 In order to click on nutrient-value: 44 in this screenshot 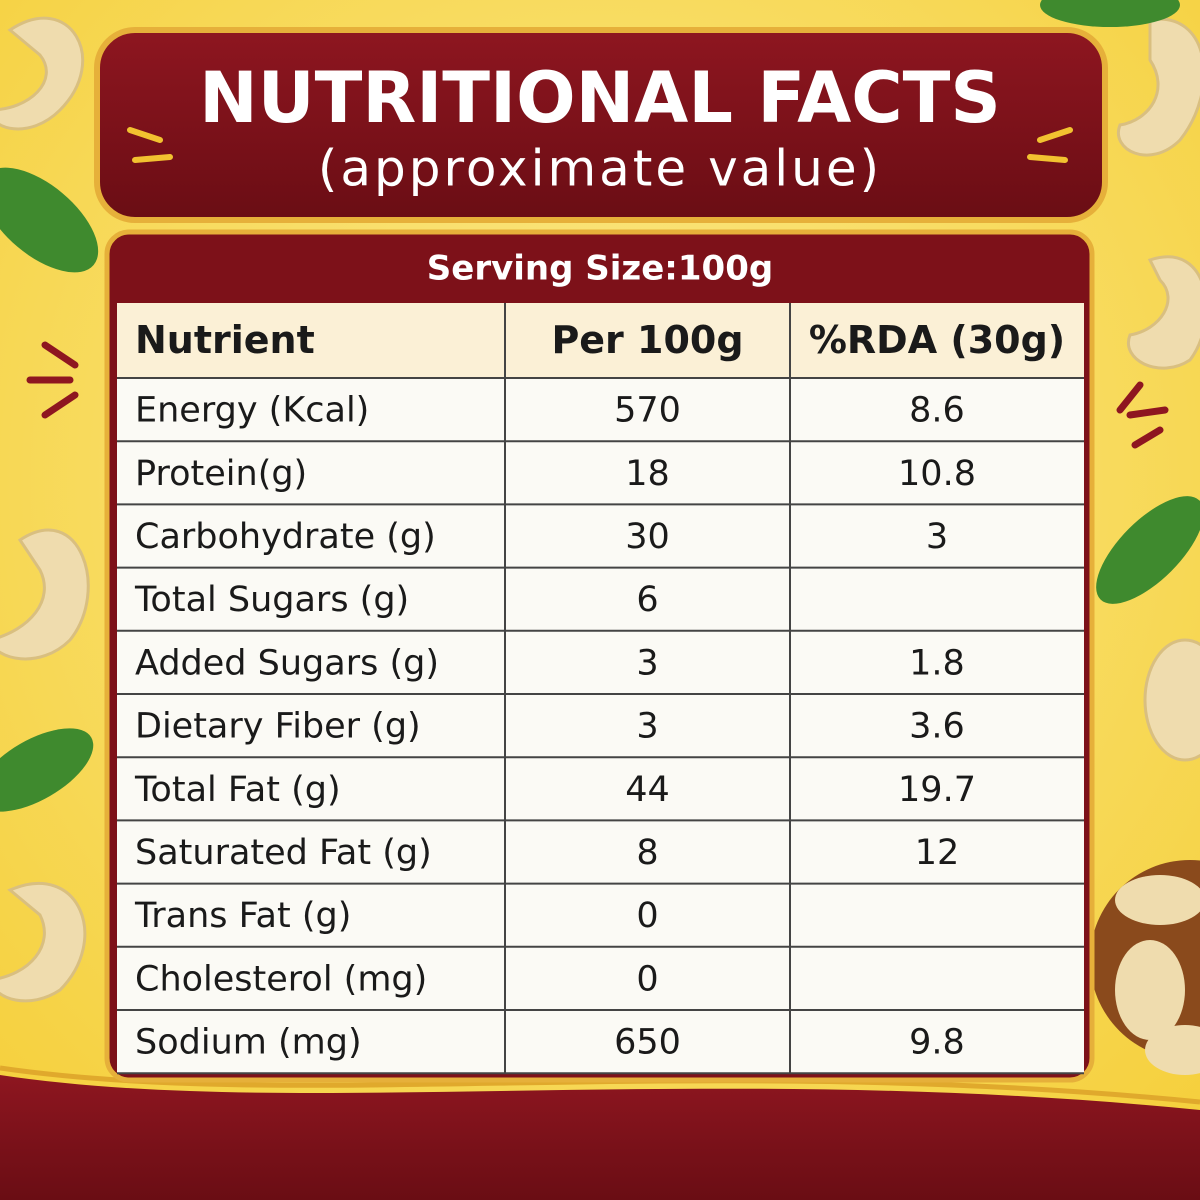, I will do `click(647, 790)`.